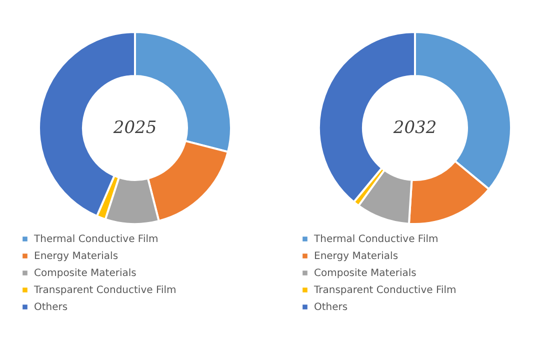 This screenshot has width=553, height=351. What do you see at coordinates (414, 128) in the screenshot?
I see `text: 2032` at bounding box center [414, 128].